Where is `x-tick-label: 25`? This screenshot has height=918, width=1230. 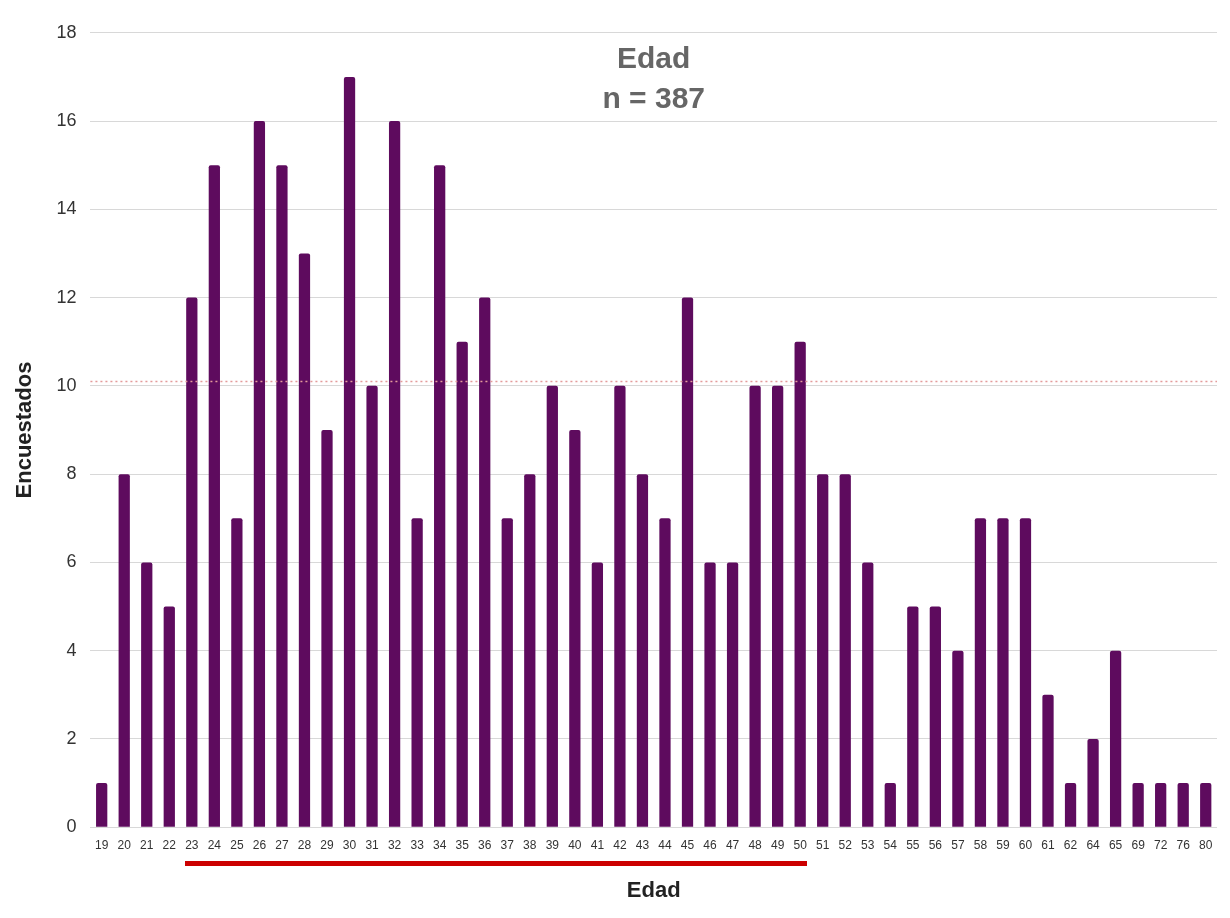
x-tick-label: 25 is located at coordinates (237, 844).